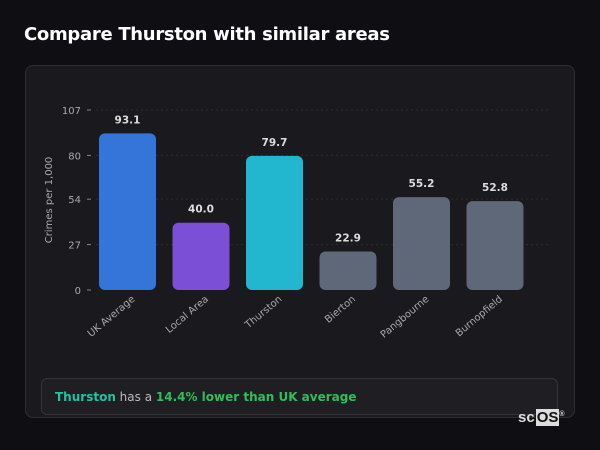 The image size is (600, 450). What do you see at coordinates (479, 316) in the screenshot?
I see `x-tick-label: Burnopfield` at bounding box center [479, 316].